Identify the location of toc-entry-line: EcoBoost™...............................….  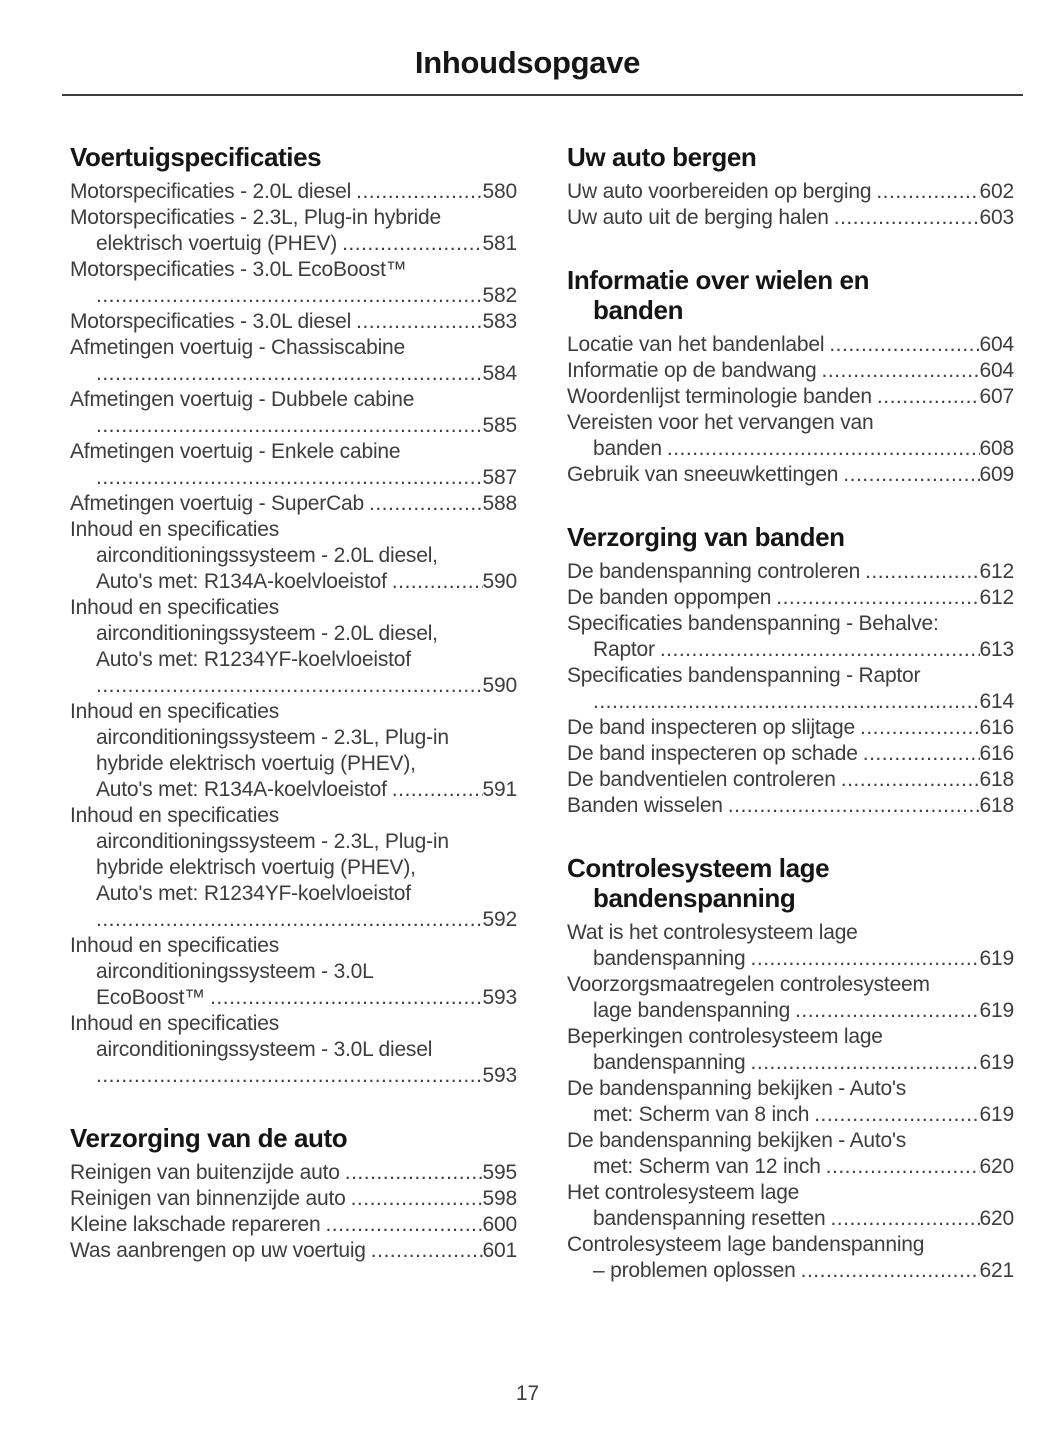
(293, 998).